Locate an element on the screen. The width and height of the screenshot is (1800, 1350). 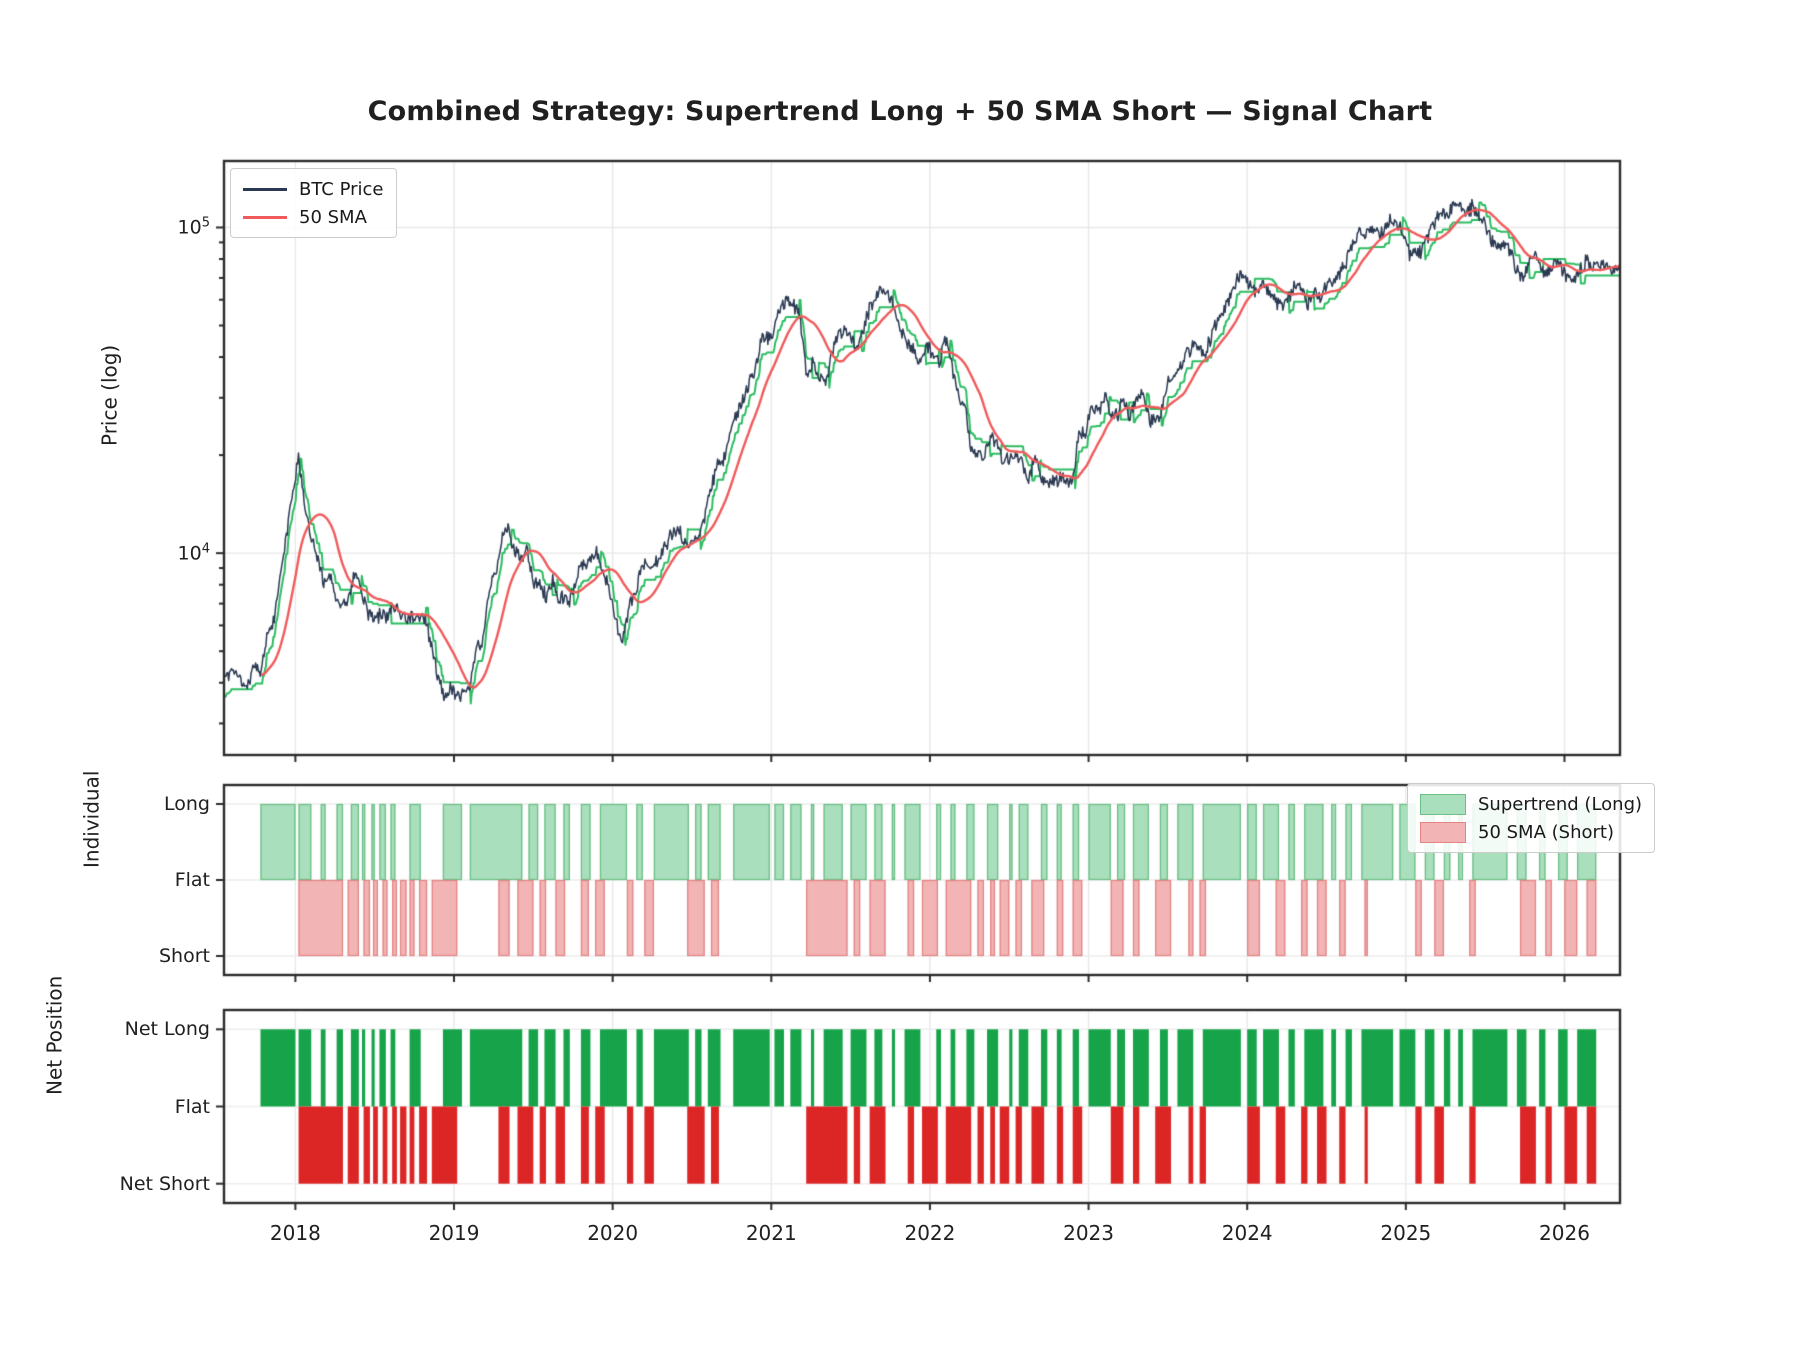
sma-line-swatch is located at coordinates (265, 217).